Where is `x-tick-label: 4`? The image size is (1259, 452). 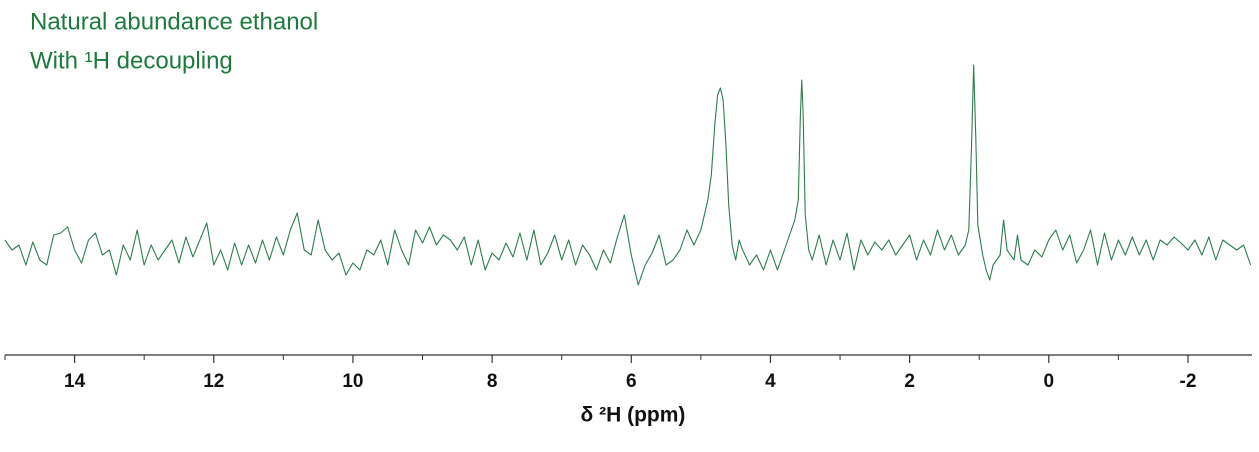
x-tick-label: 4 is located at coordinates (770, 381).